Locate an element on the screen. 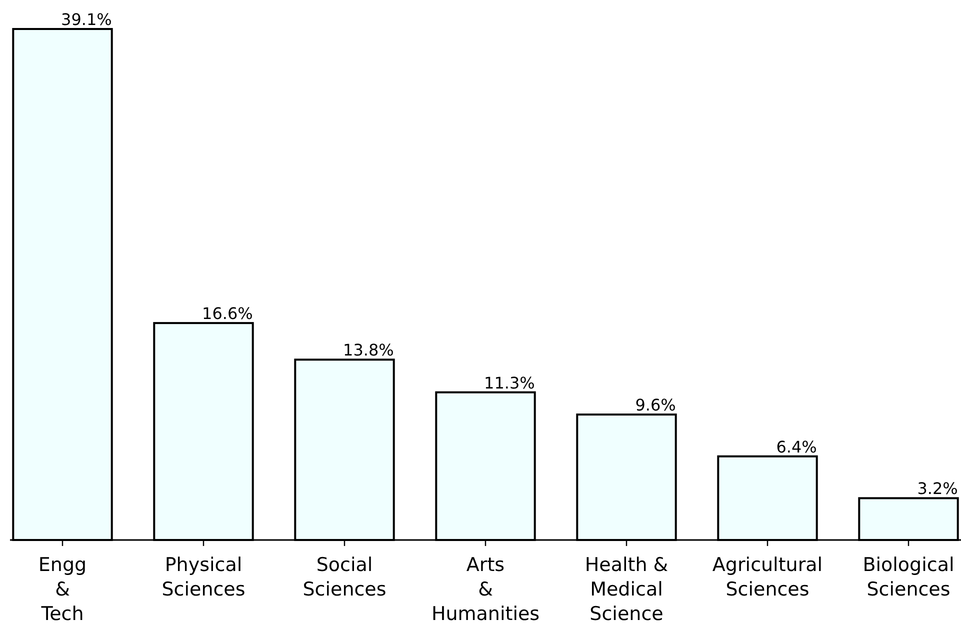 The image size is (961, 626). x-tick-label: Physical Sciences is located at coordinates (204, 577).